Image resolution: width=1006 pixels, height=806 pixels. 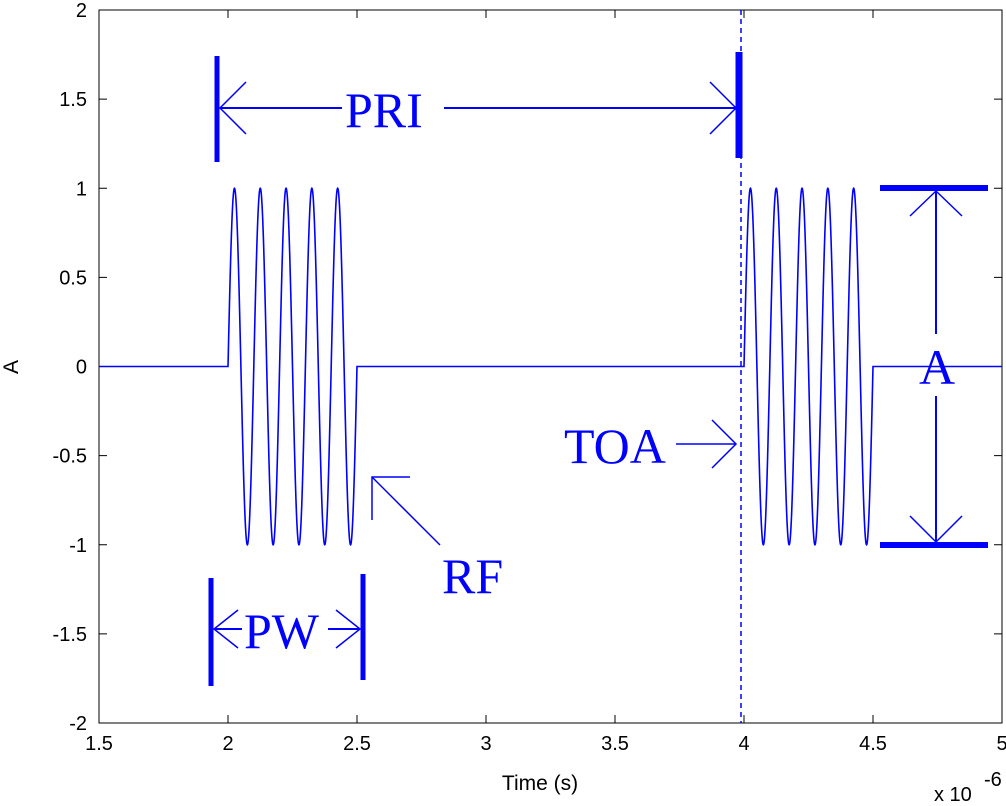 I want to click on rf-label: RF, so click(x=472, y=576).